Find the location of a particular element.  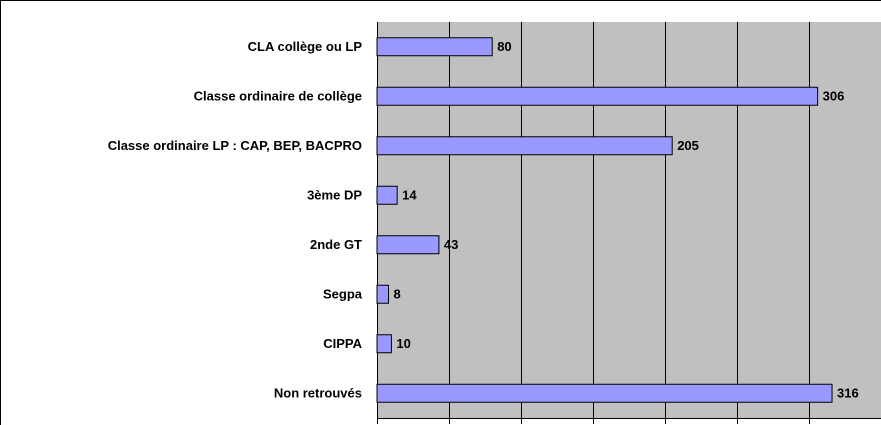

value-label: 14 is located at coordinates (409, 195).